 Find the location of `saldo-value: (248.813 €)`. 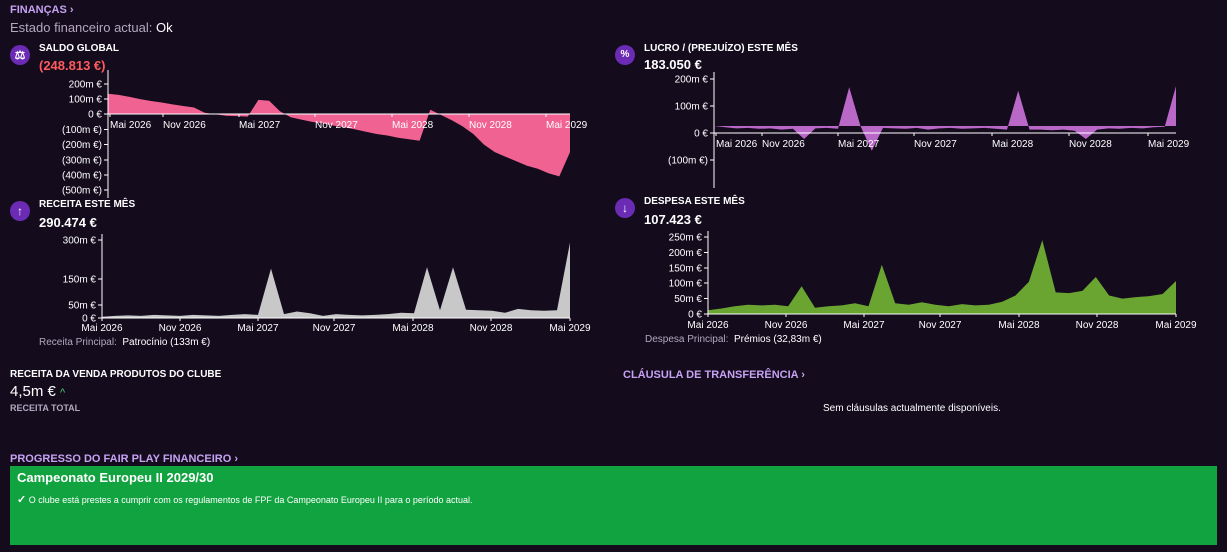

saldo-value: (248.813 €) is located at coordinates (72, 65).